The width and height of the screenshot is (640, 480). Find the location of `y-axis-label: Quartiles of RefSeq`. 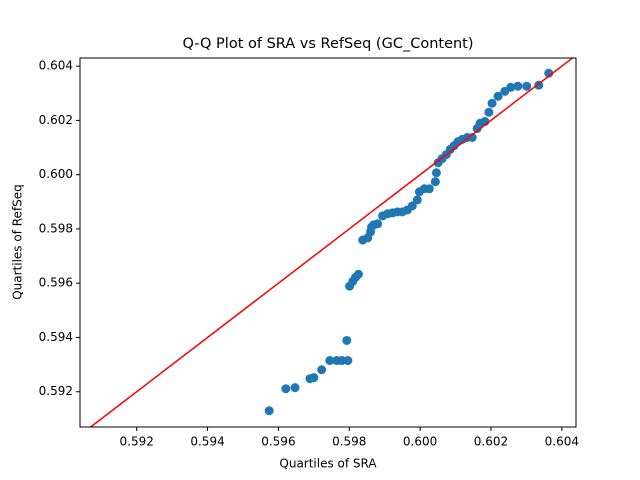

y-axis-label: Quartiles of RefSeq is located at coordinates (18, 242).